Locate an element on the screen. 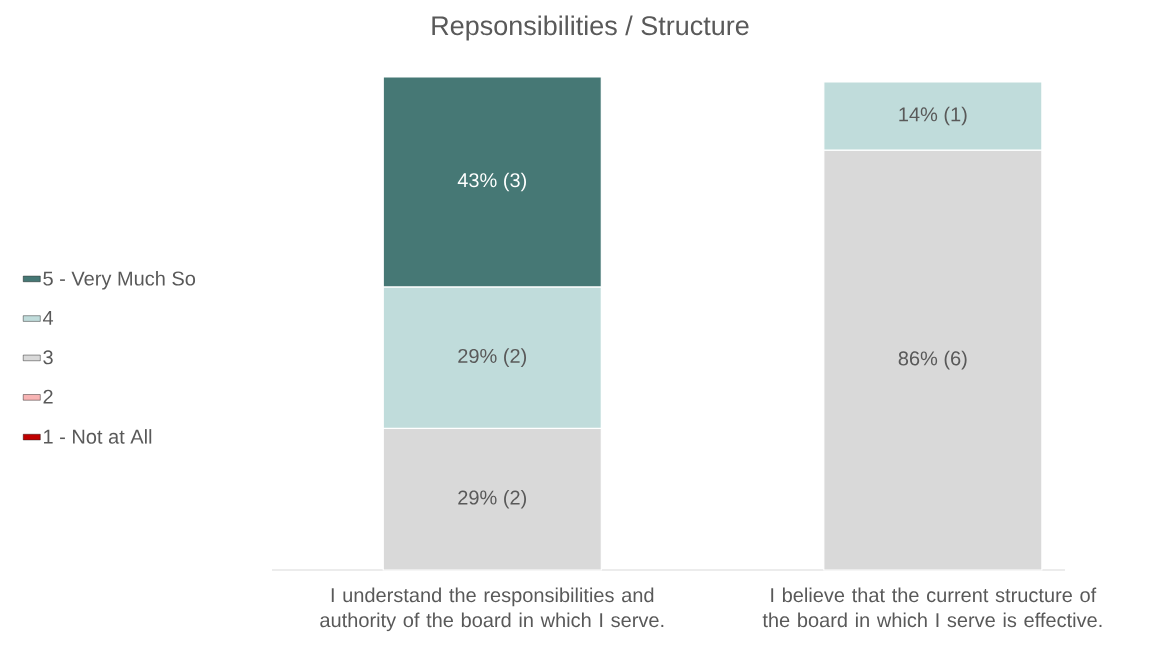  legend-label: 5 - Very Much So is located at coordinates (119, 280).